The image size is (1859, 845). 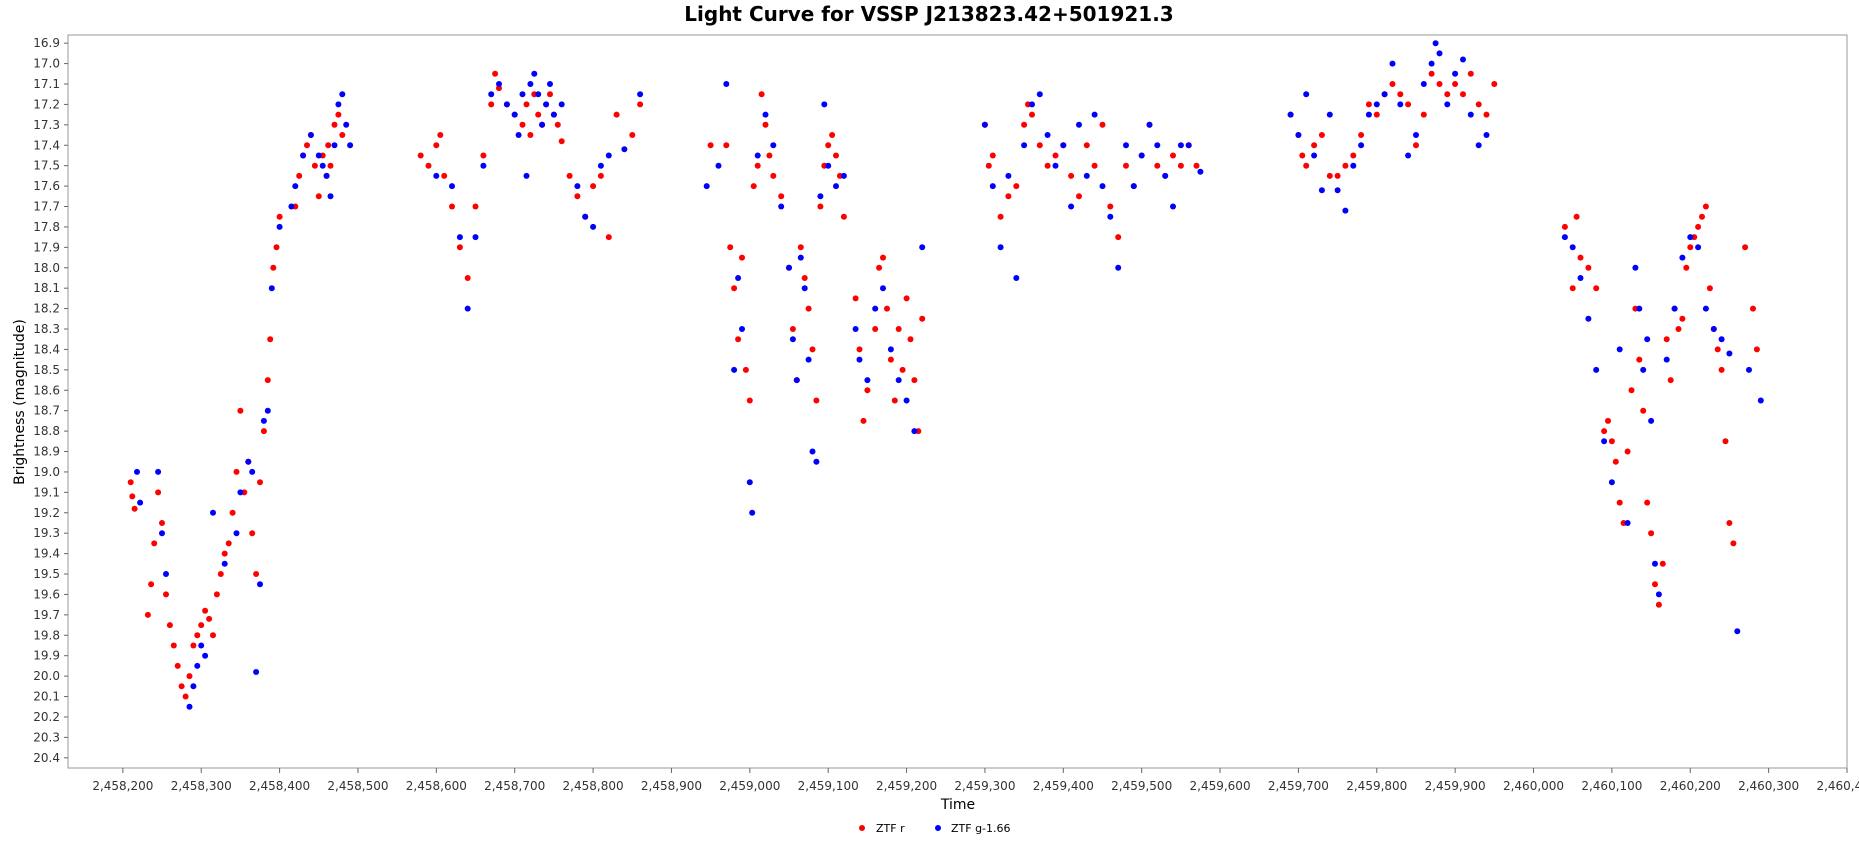 I want to click on y-tick-label: 19.0, so click(x=46, y=472).